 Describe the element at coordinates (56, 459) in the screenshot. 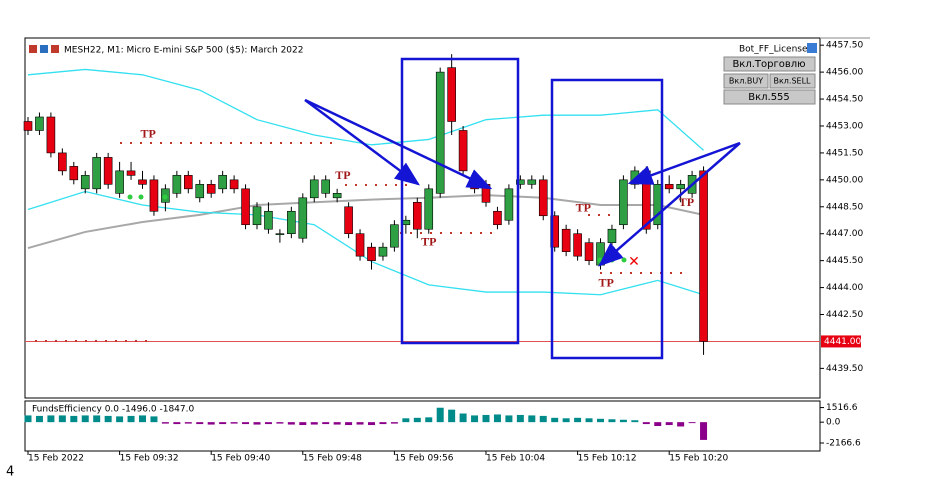

I see `x-tick-label: 15 Feb 2022` at that location.